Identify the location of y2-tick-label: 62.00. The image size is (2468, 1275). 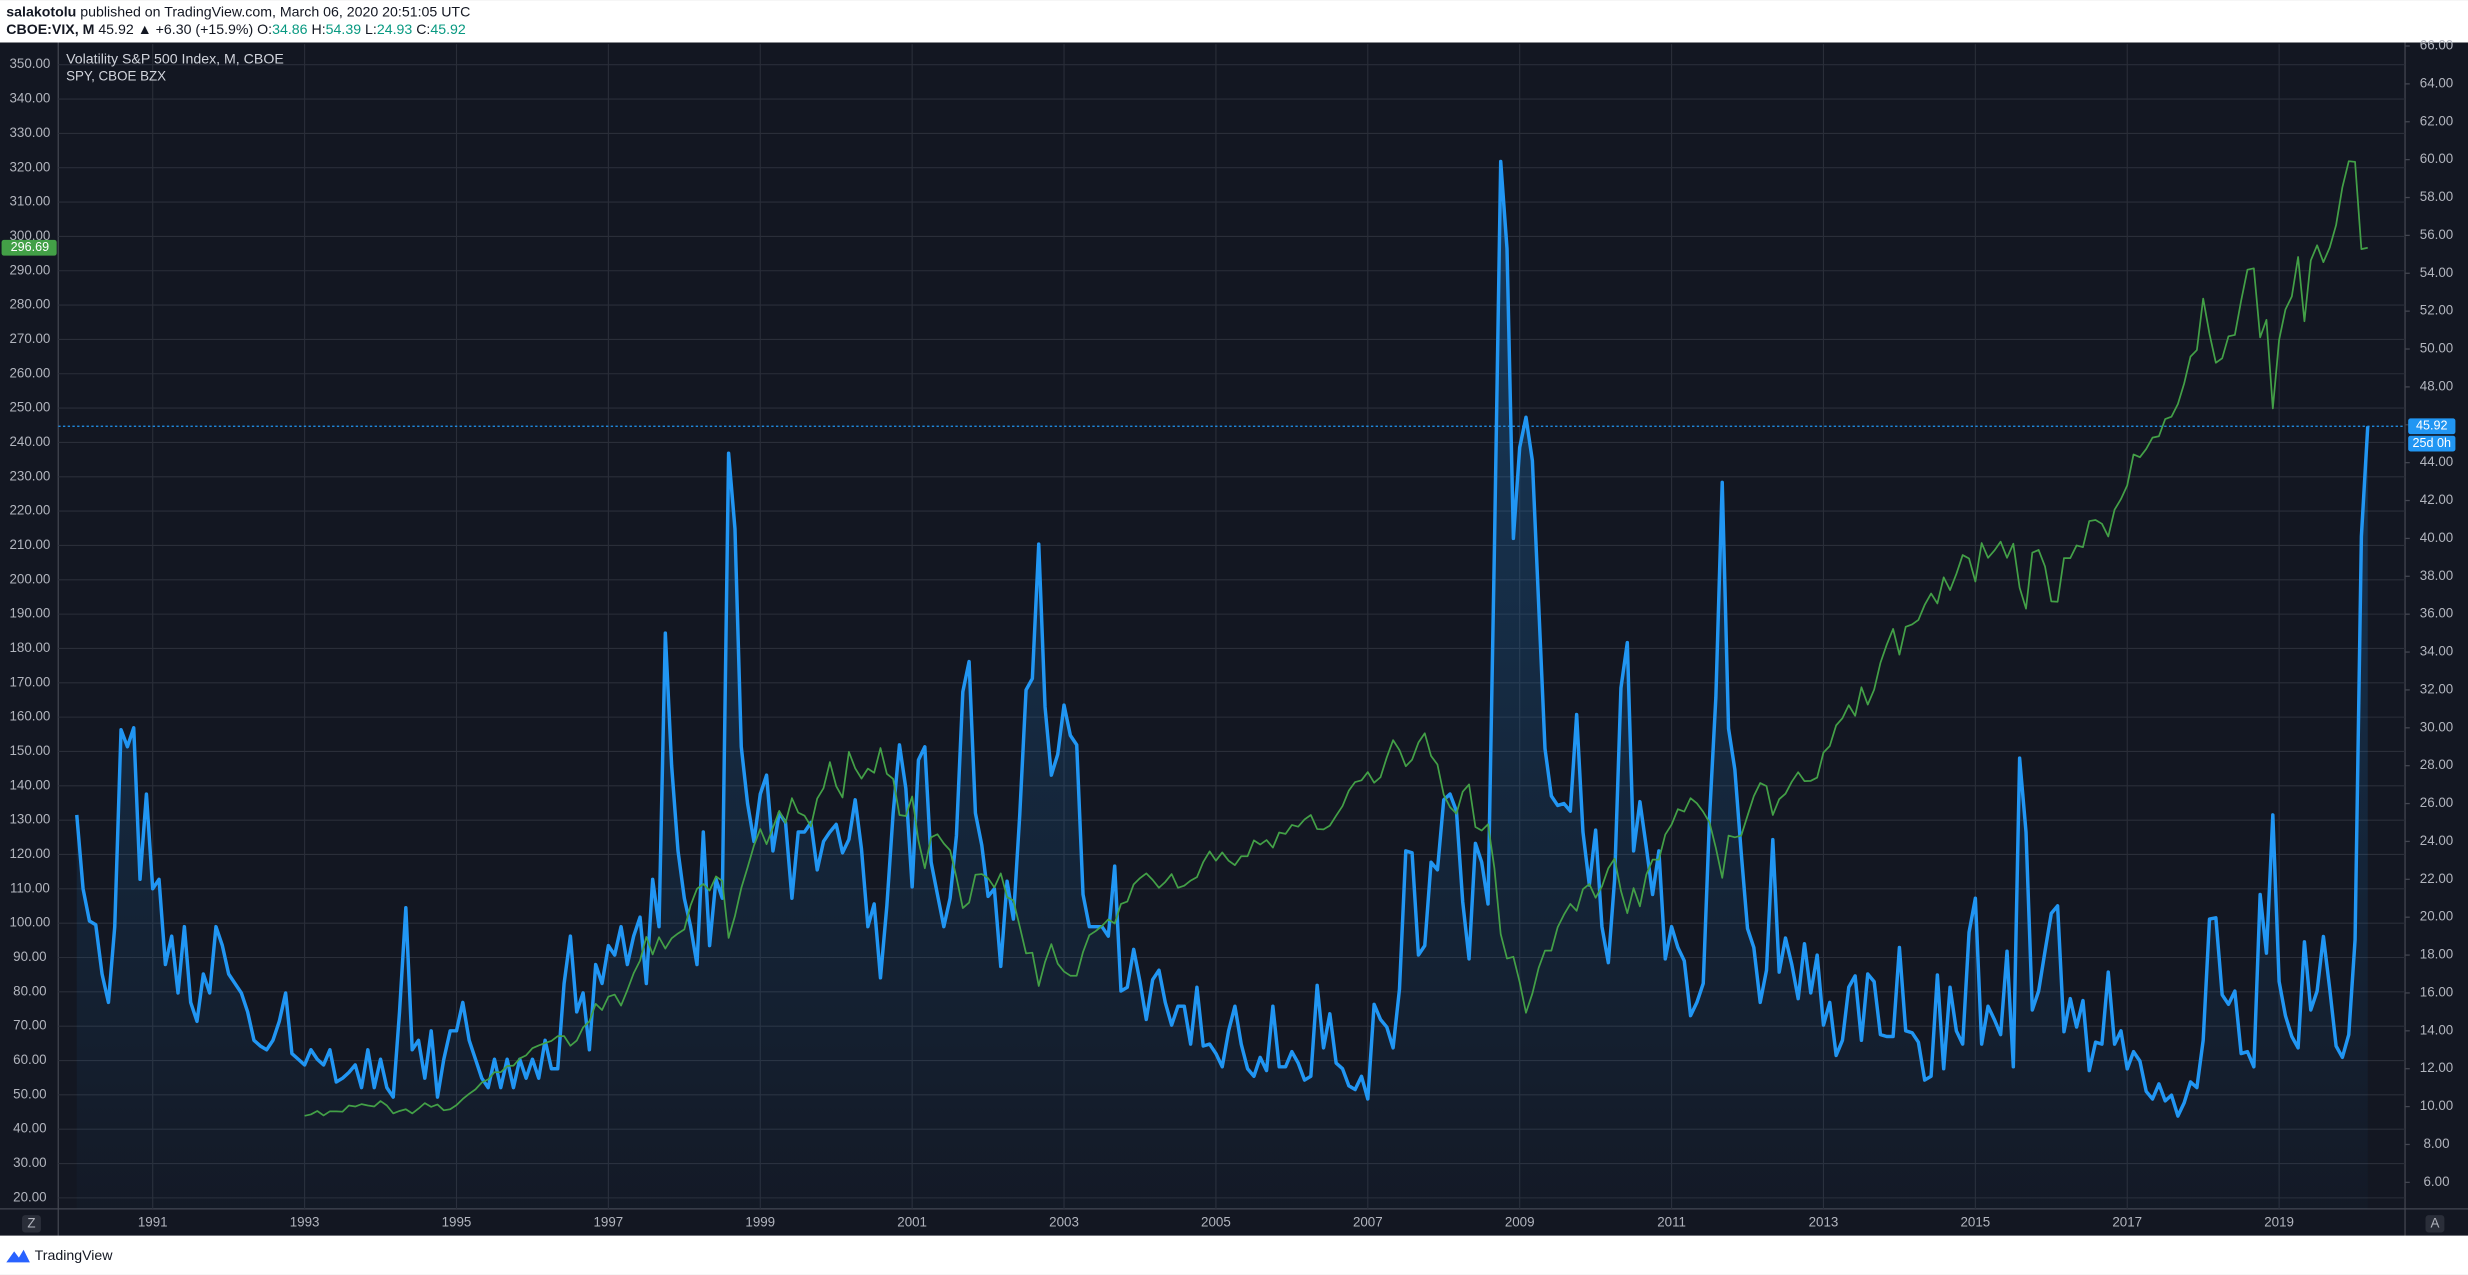
(2436, 120).